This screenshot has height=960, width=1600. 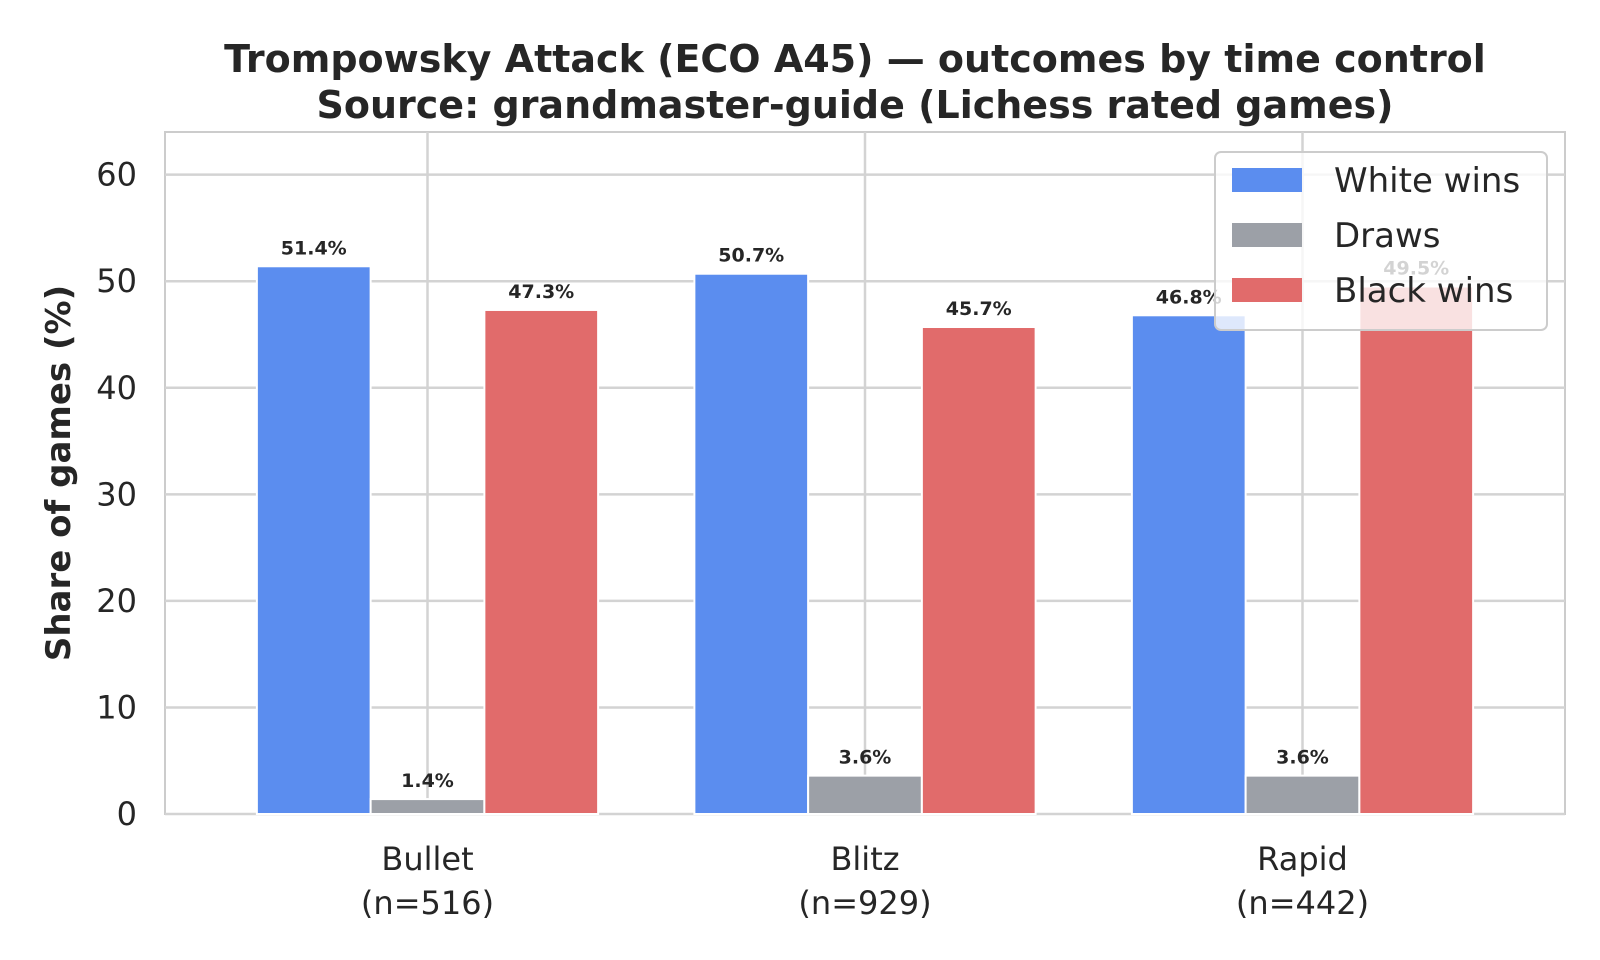 What do you see at coordinates (1423, 291) in the screenshot?
I see `legend-entry: Black wins` at bounding box center [1423, 291].